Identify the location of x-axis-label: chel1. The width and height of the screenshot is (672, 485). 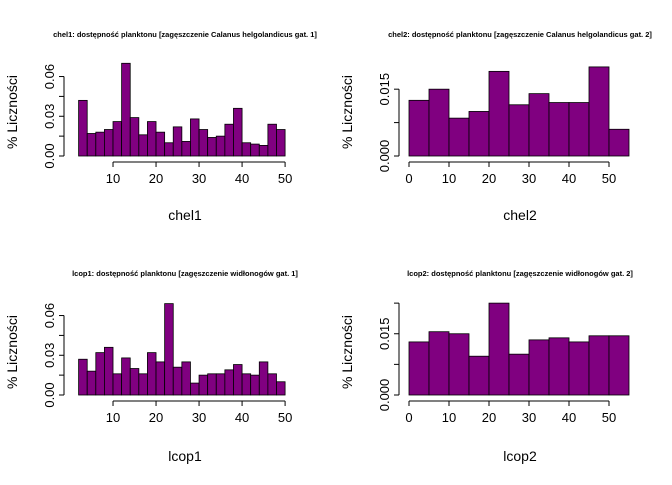
(185, 215).